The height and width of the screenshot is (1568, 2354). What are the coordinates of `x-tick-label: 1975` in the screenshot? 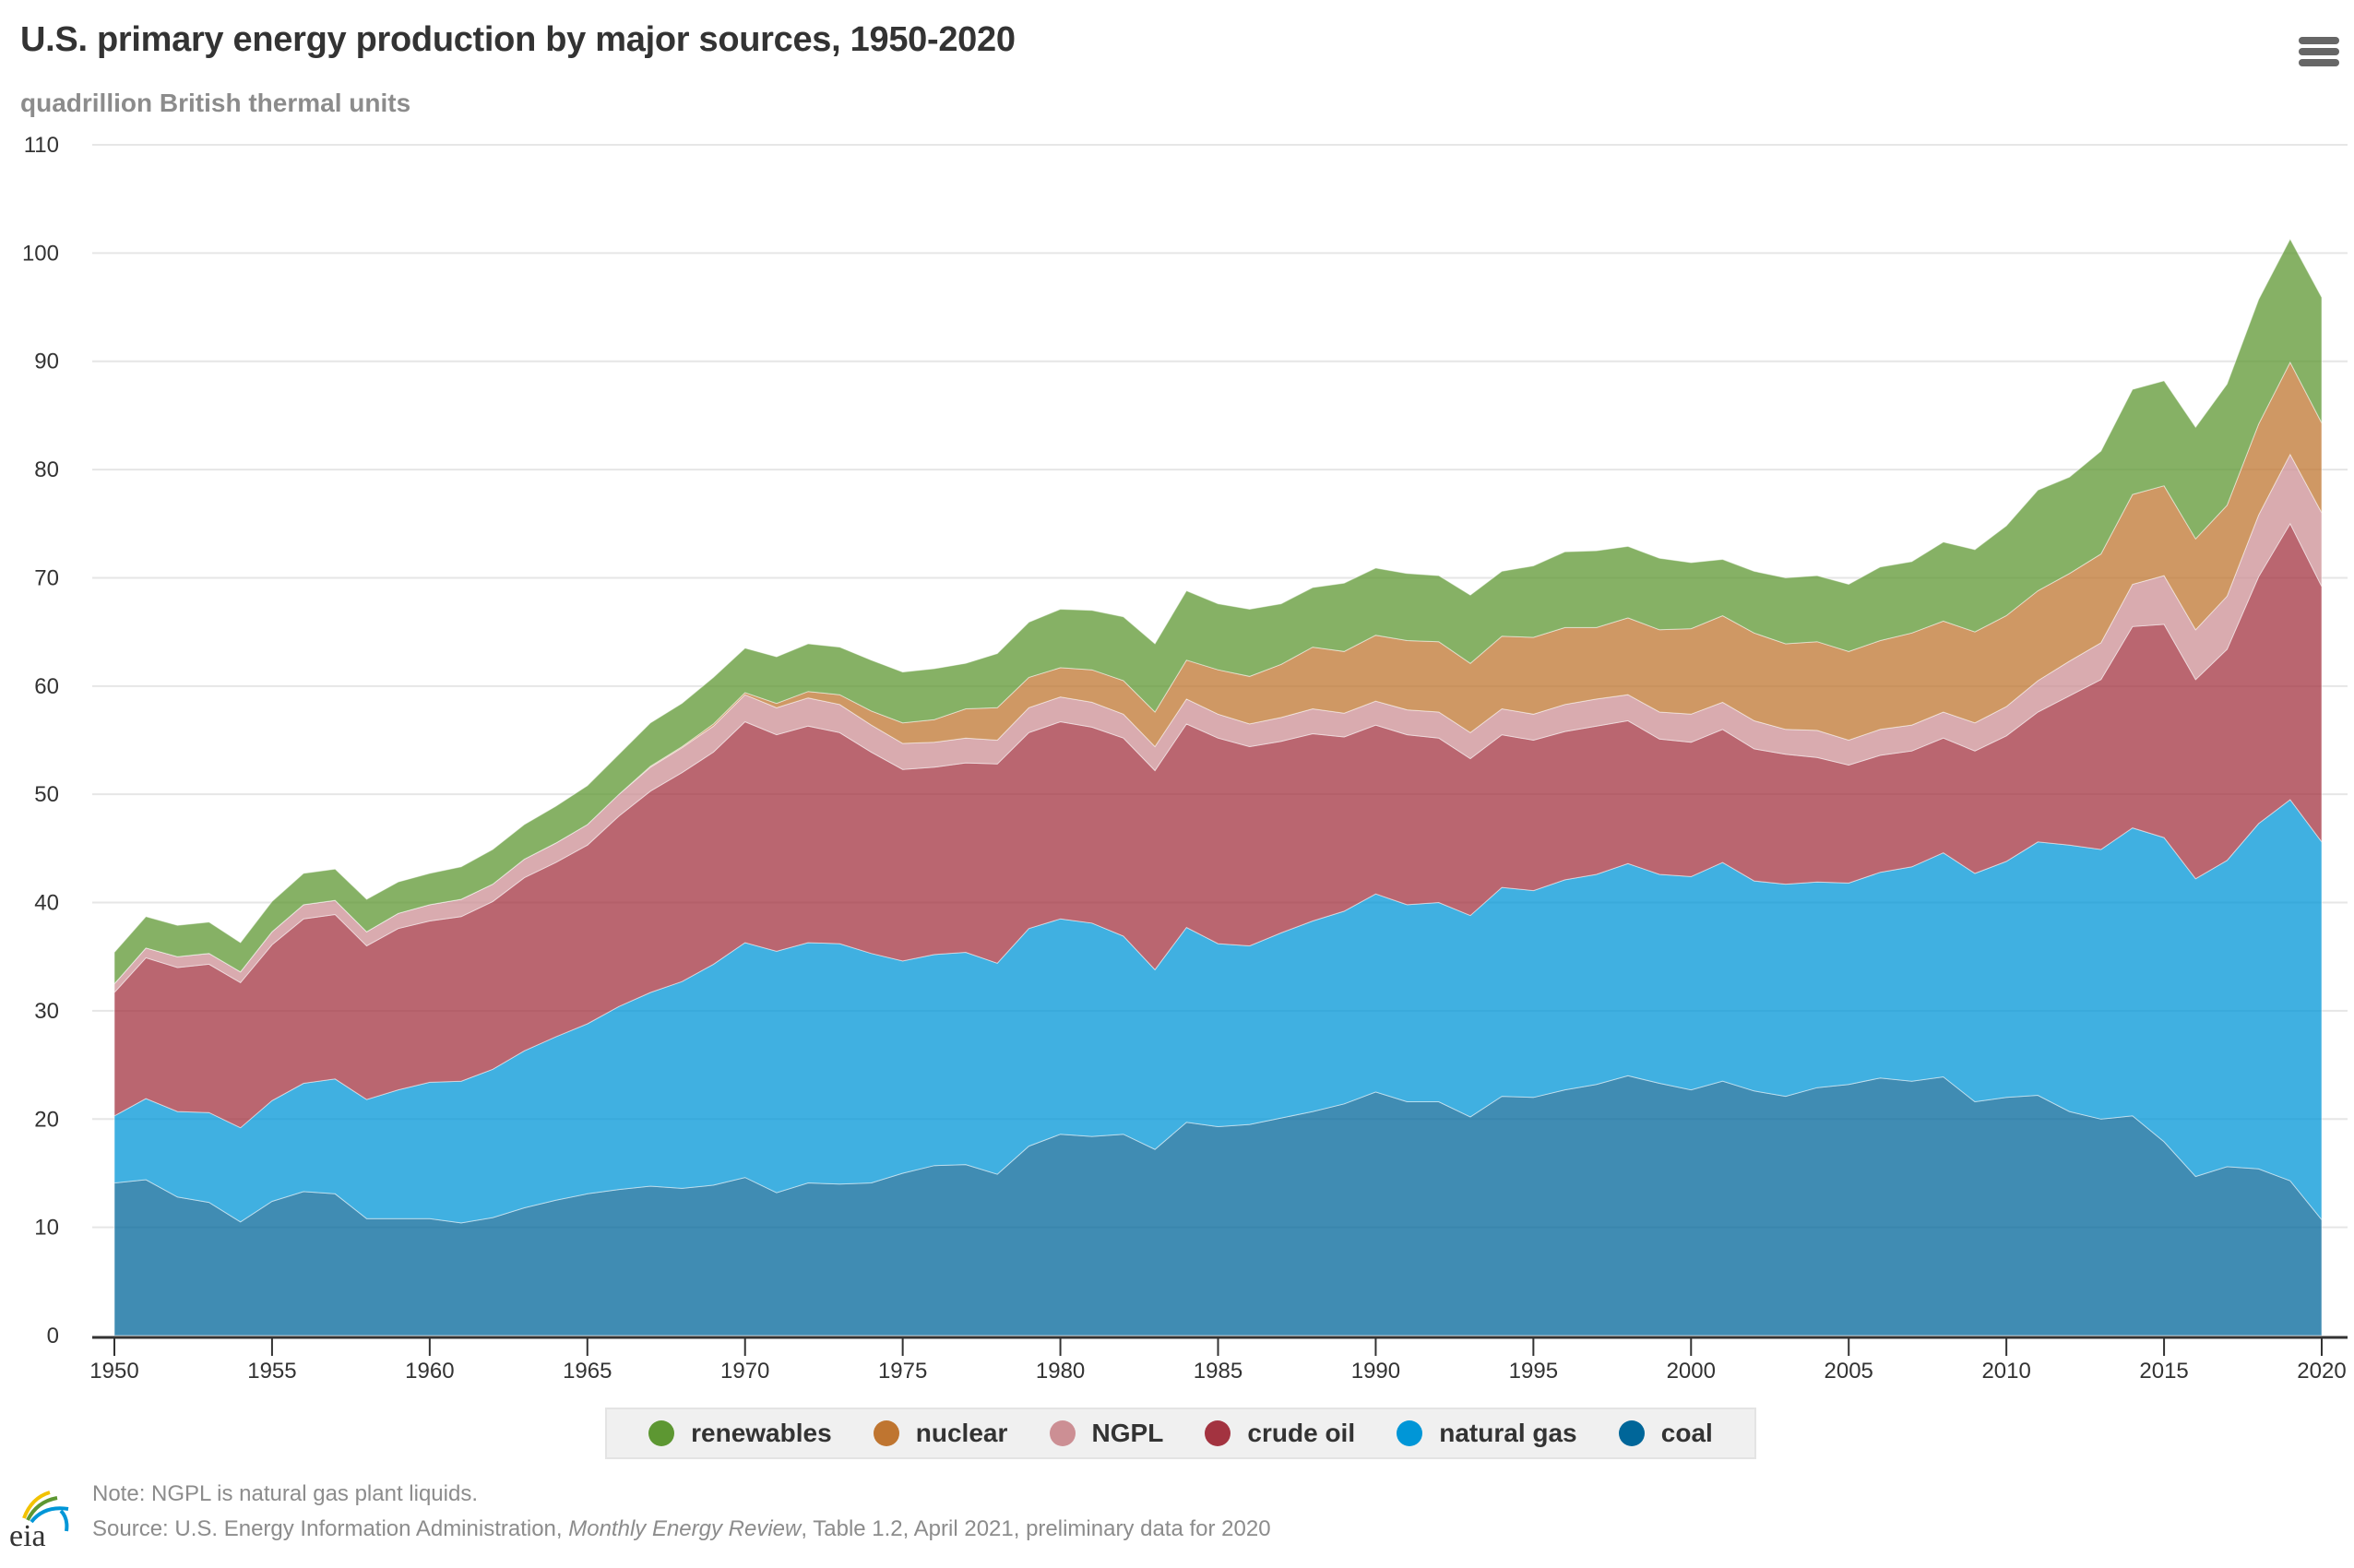 It's located at (902, 1371).